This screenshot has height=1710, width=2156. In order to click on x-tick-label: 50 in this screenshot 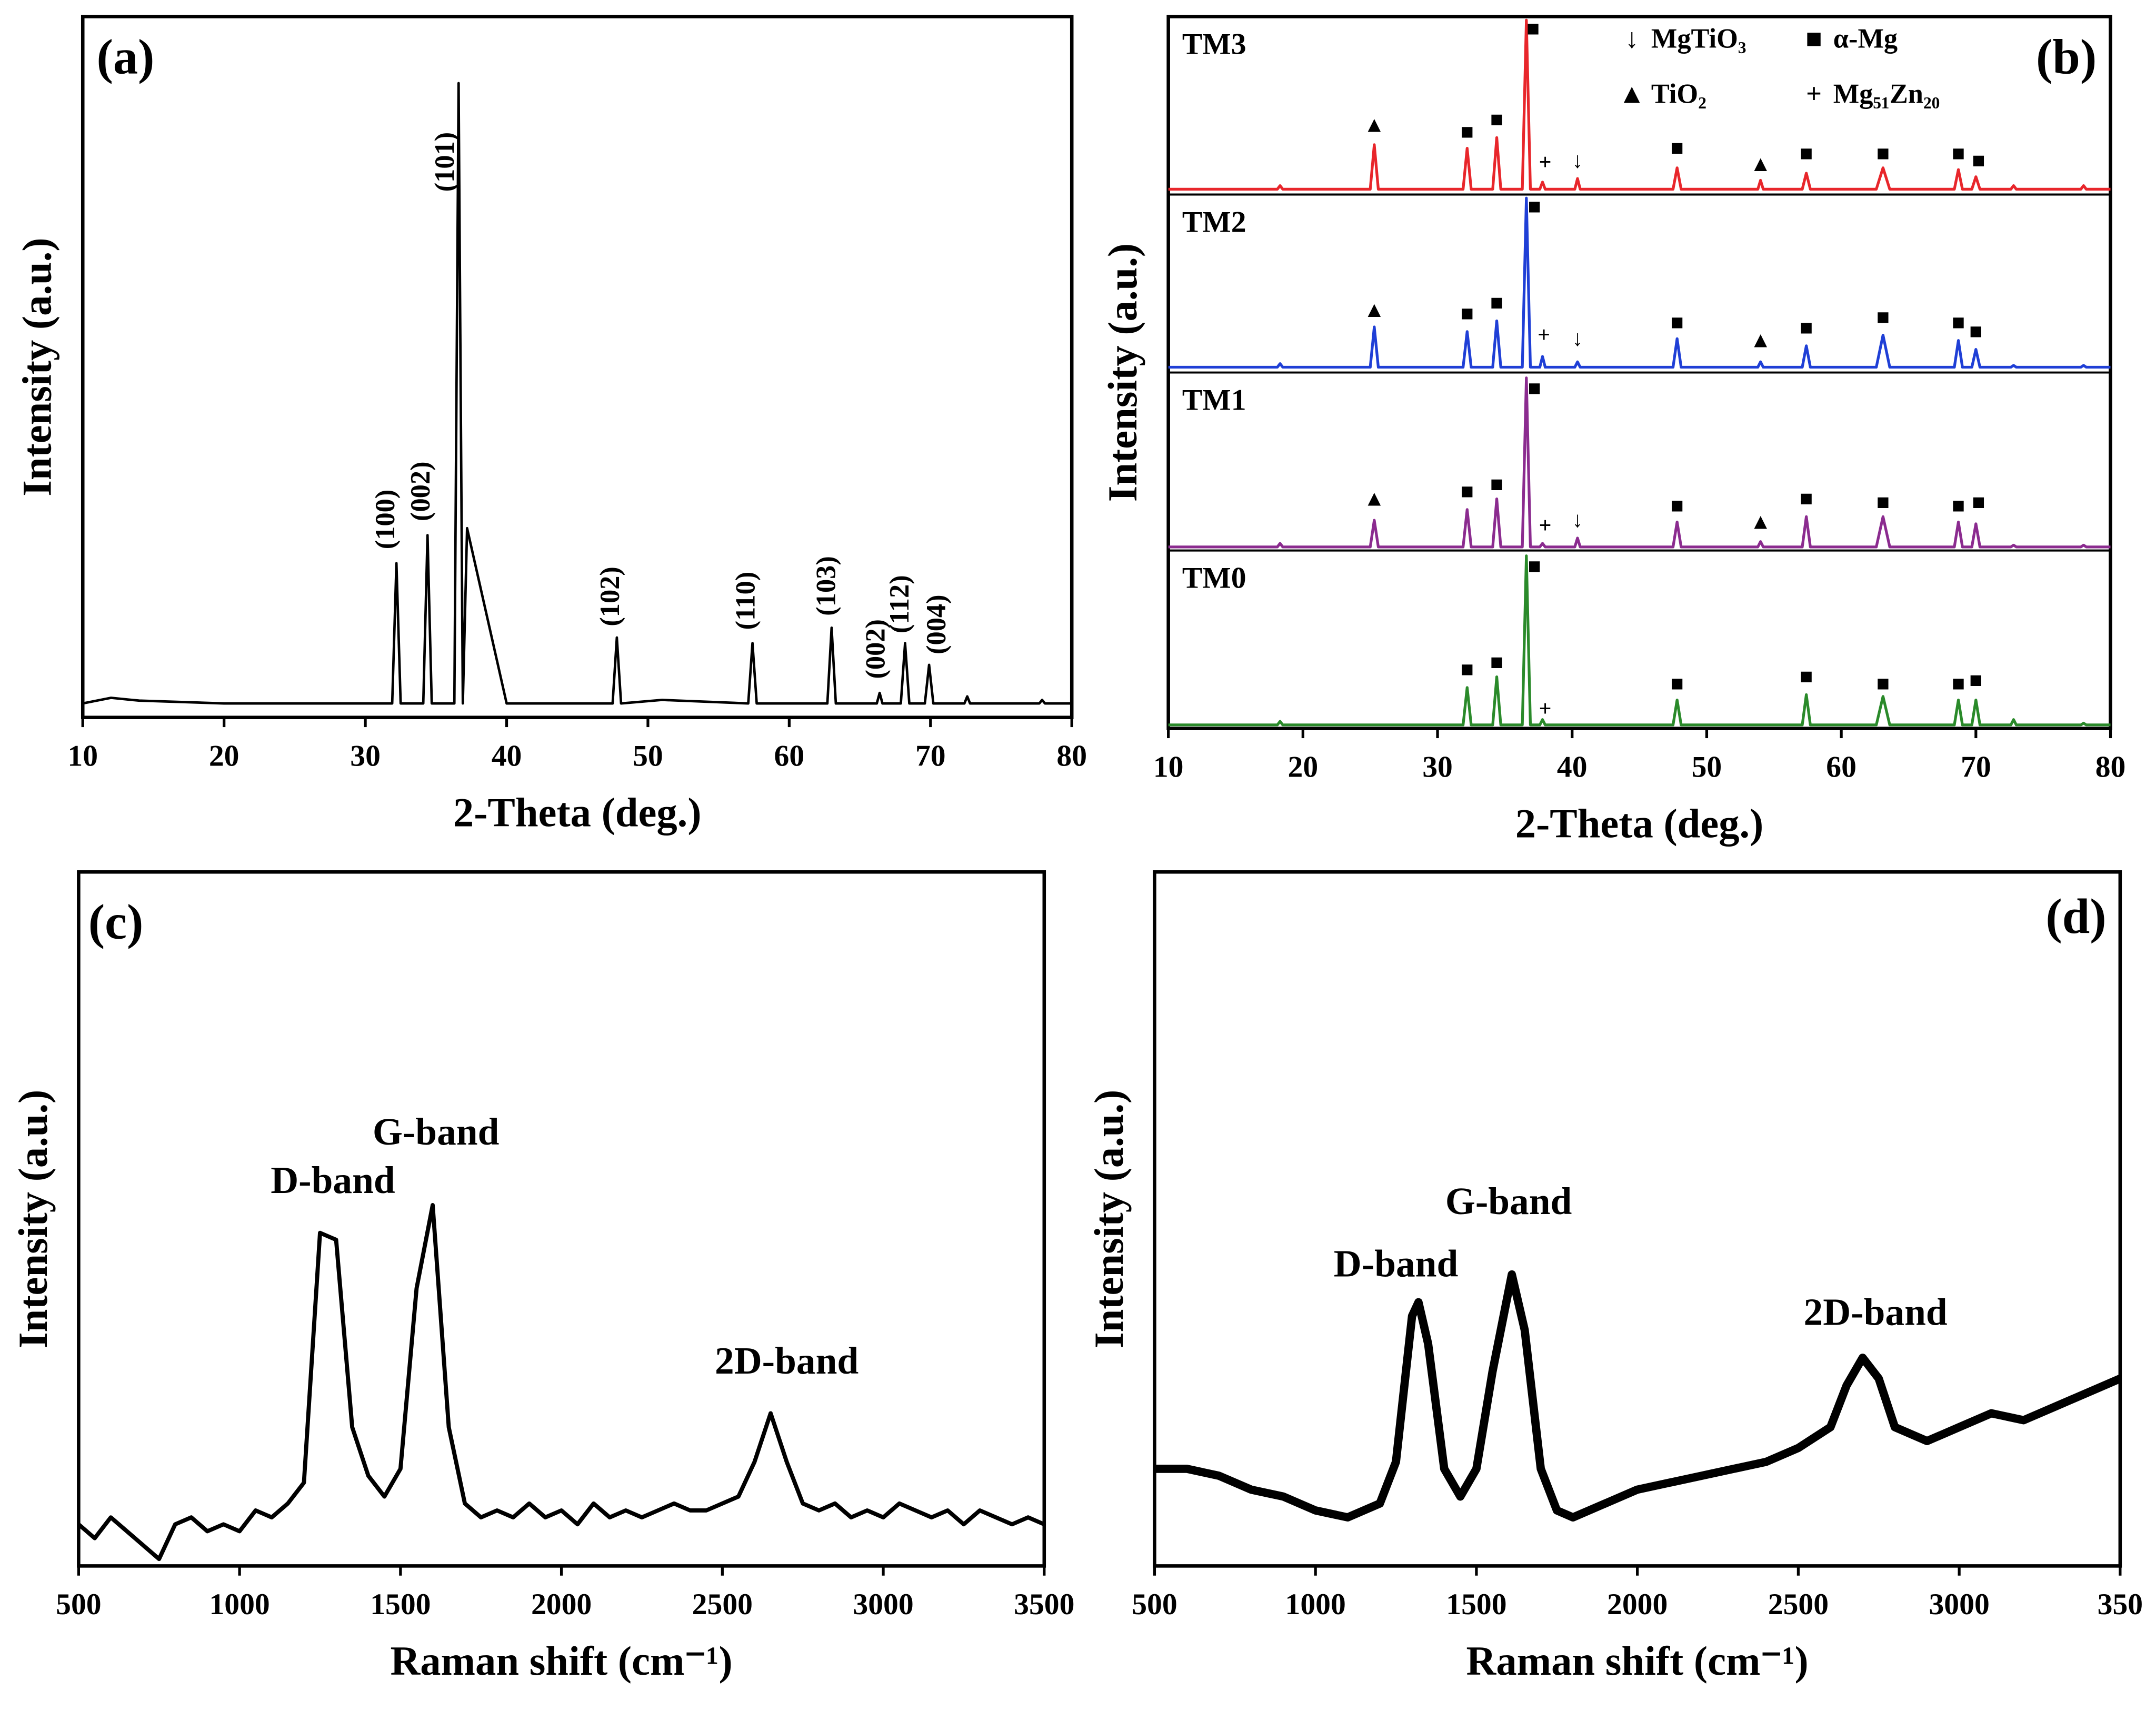, I will do `click(648, 756)`.